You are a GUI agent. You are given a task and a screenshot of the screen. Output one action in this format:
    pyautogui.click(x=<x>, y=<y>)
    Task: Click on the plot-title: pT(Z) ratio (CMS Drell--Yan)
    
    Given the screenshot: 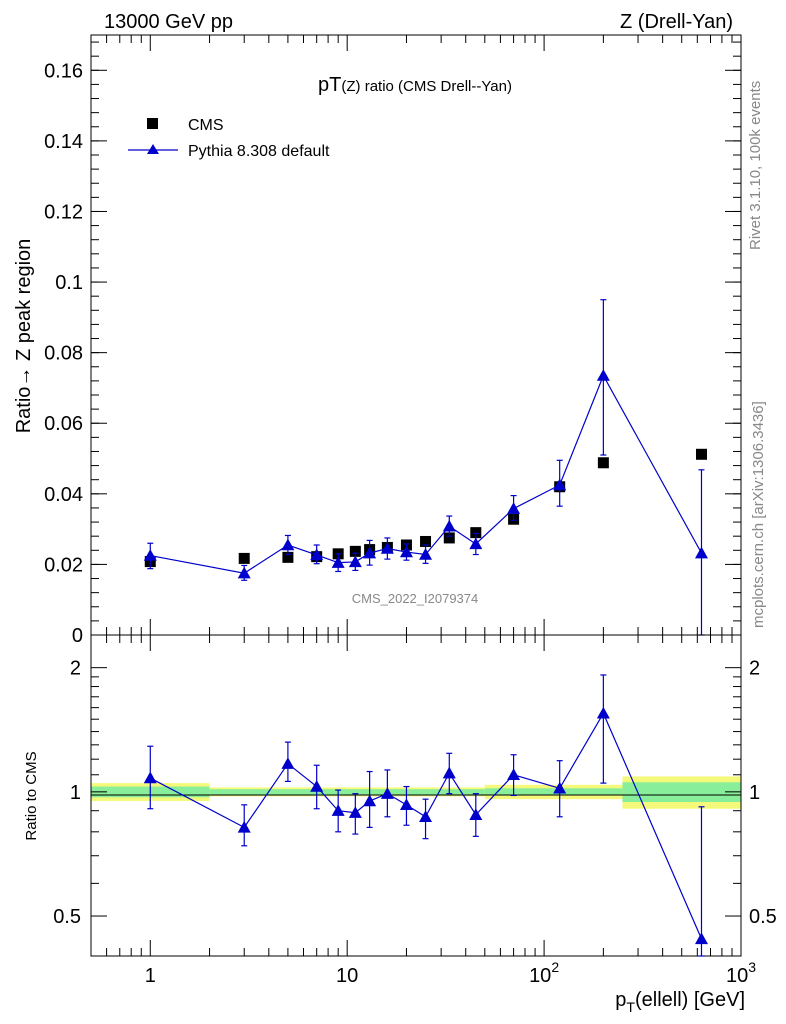 What is the action you would take?
    pyautogui.click(x=415, y=85)
    